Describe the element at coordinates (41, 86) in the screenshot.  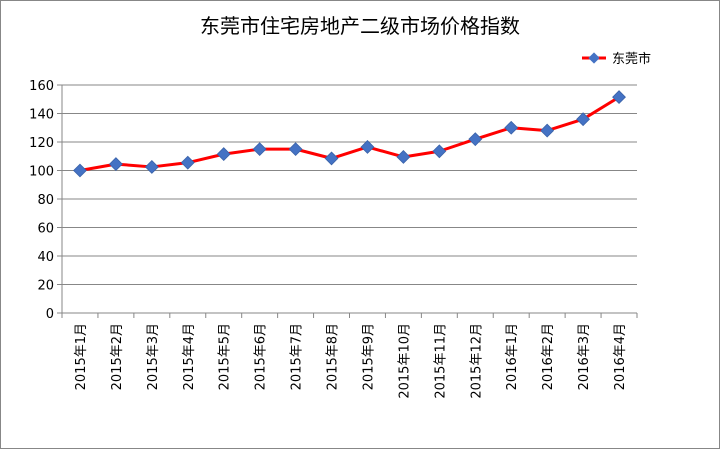
I see `y-tick-label: 160` at that location.